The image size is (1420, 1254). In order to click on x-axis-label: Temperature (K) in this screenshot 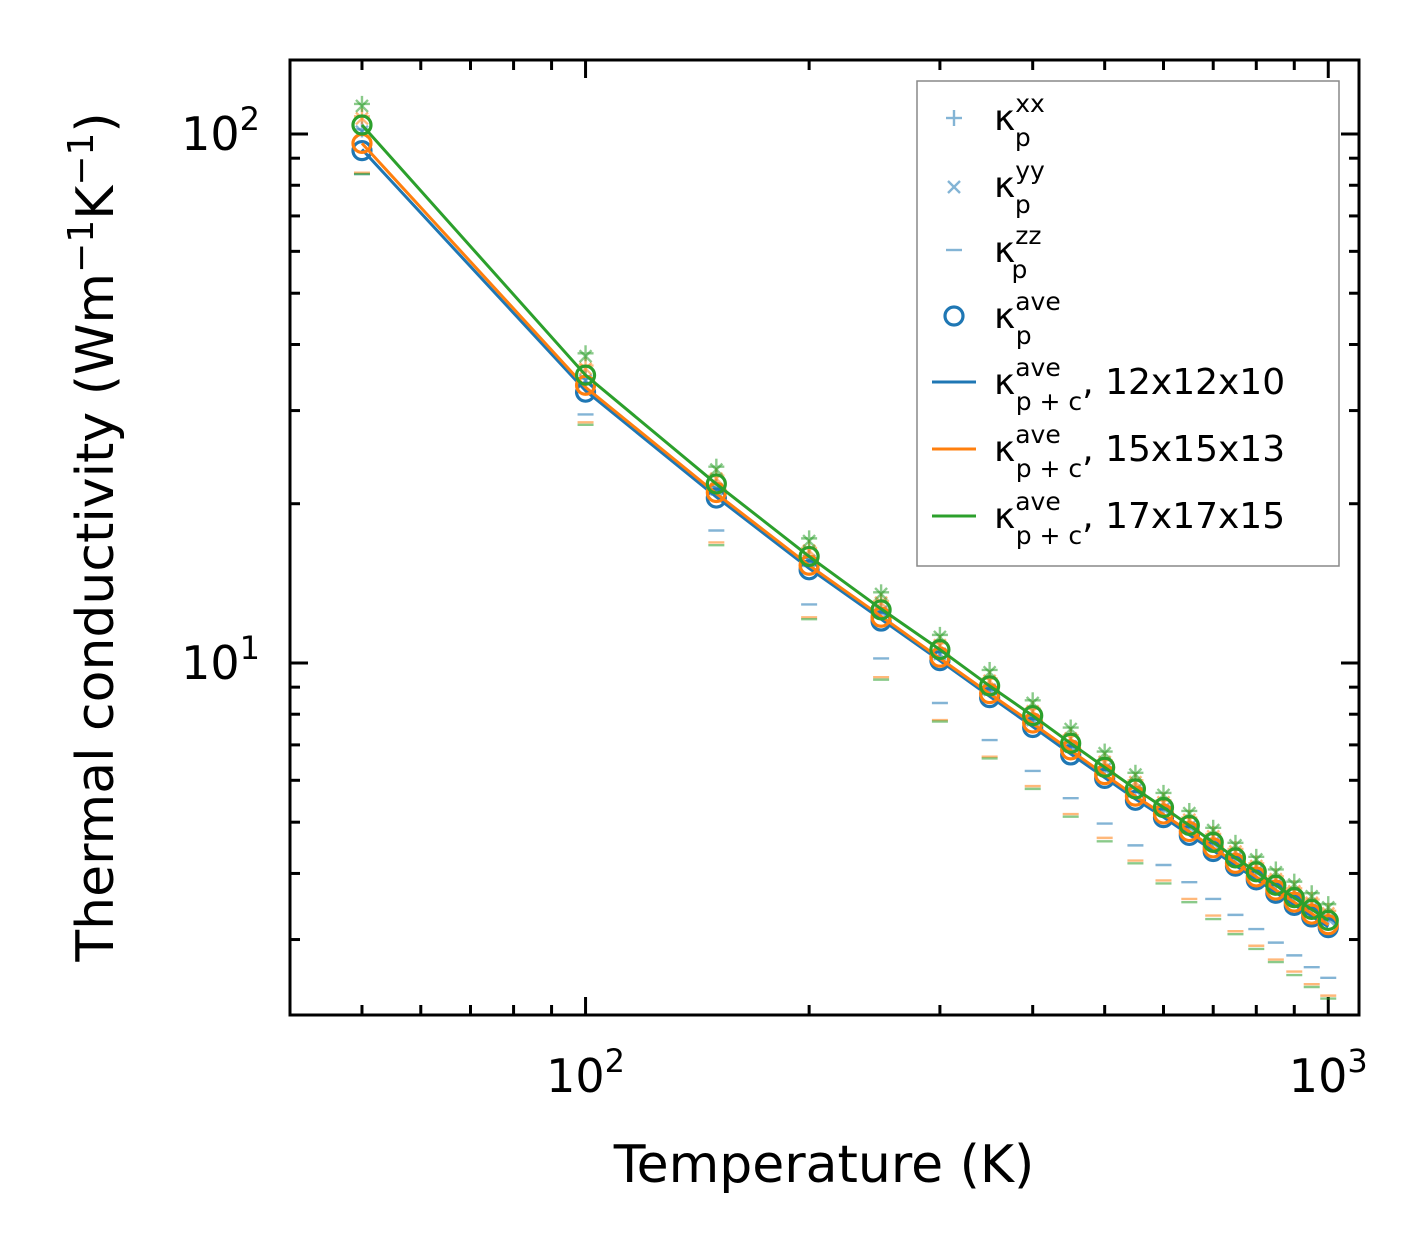, I will do `click(824, 1165)`.